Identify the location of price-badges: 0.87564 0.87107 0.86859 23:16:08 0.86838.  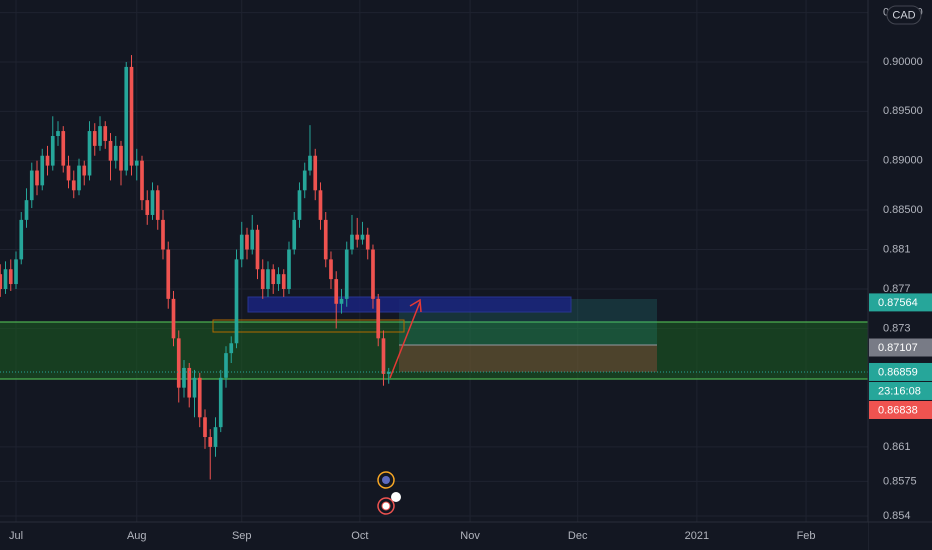
(900, 356).